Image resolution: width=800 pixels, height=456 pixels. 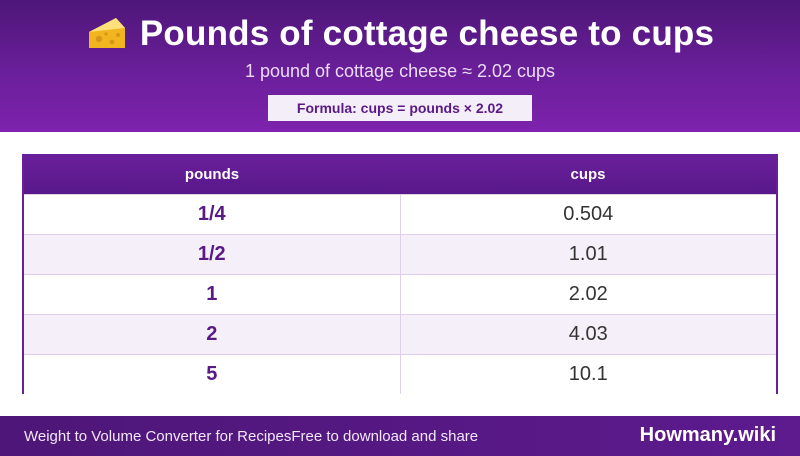 What do you see at coordinates (212, 293) in the screenshot?
I see `pounds-cell: 1` at bounding box center [212, 293].